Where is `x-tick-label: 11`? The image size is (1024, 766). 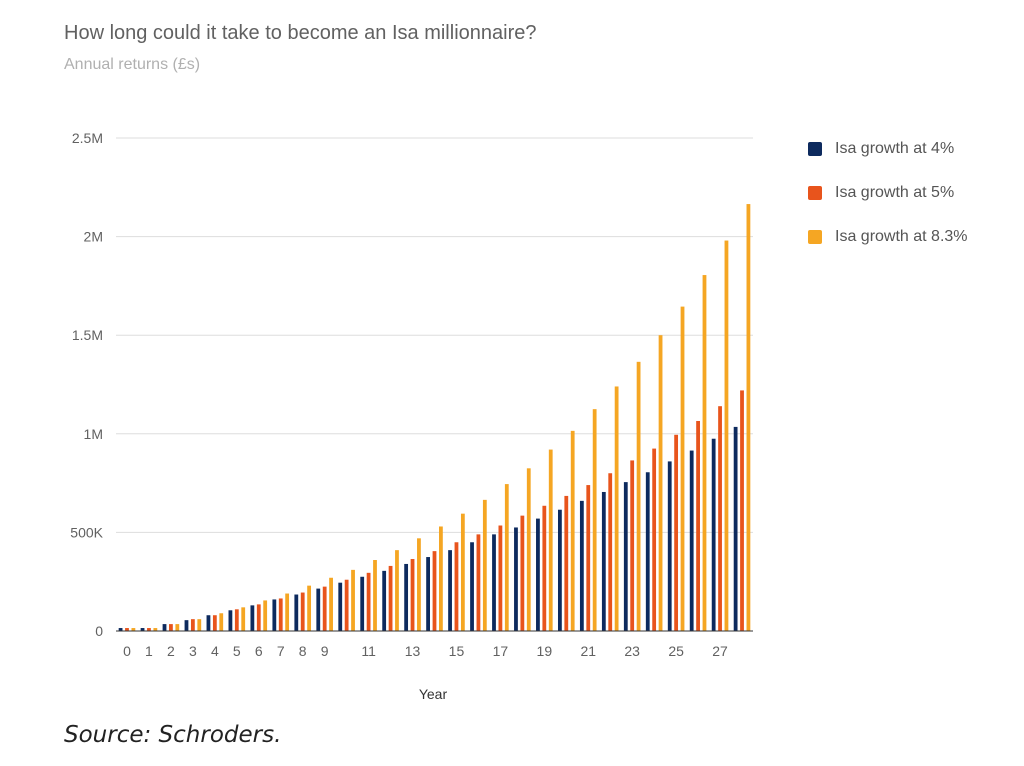
x-tick-label: 11 is located at coordinates (368, 651).